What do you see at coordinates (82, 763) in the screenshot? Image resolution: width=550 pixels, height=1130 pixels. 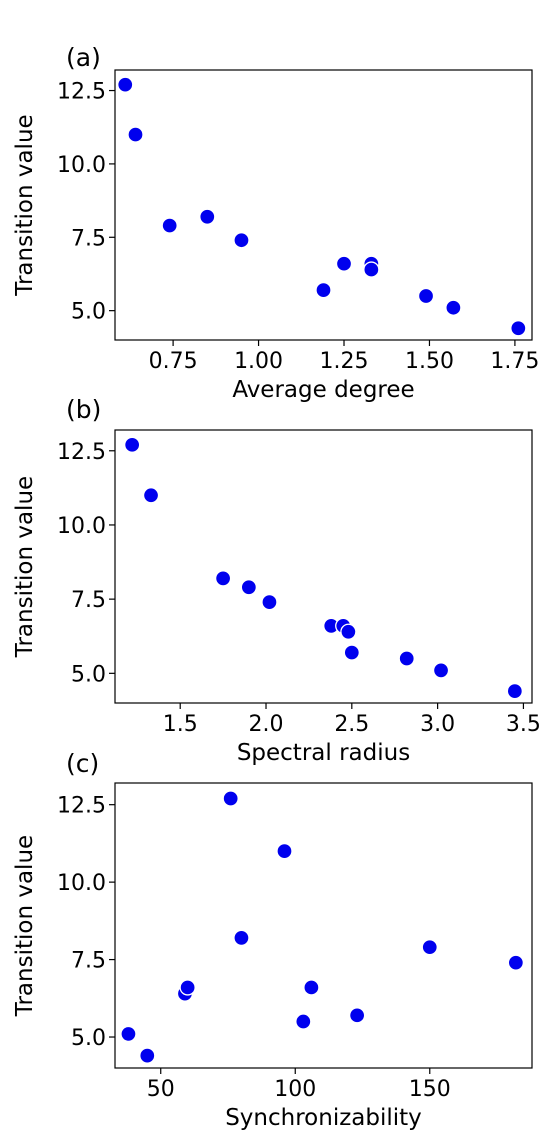 I see `panel-label: (c)` at bounding box center [82, 763].